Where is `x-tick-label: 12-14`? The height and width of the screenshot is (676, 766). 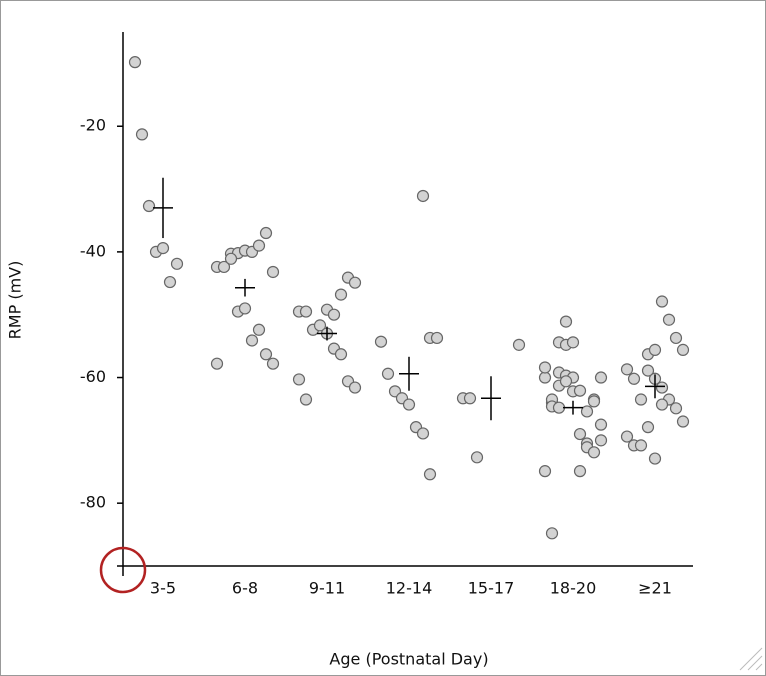
x-tick-label: 12-14 is located at coordinates (409, 588).